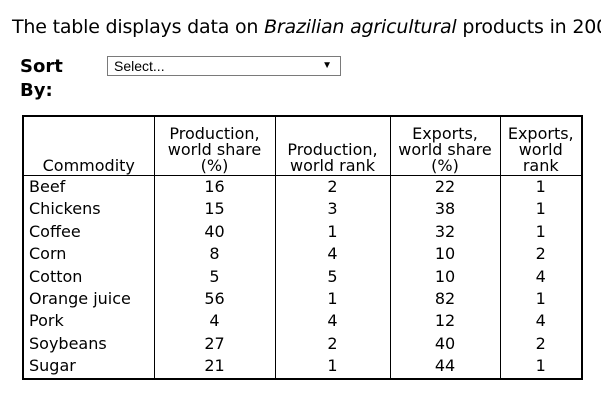  I want to click on cell-commodity: Beef, so click(89, 187).